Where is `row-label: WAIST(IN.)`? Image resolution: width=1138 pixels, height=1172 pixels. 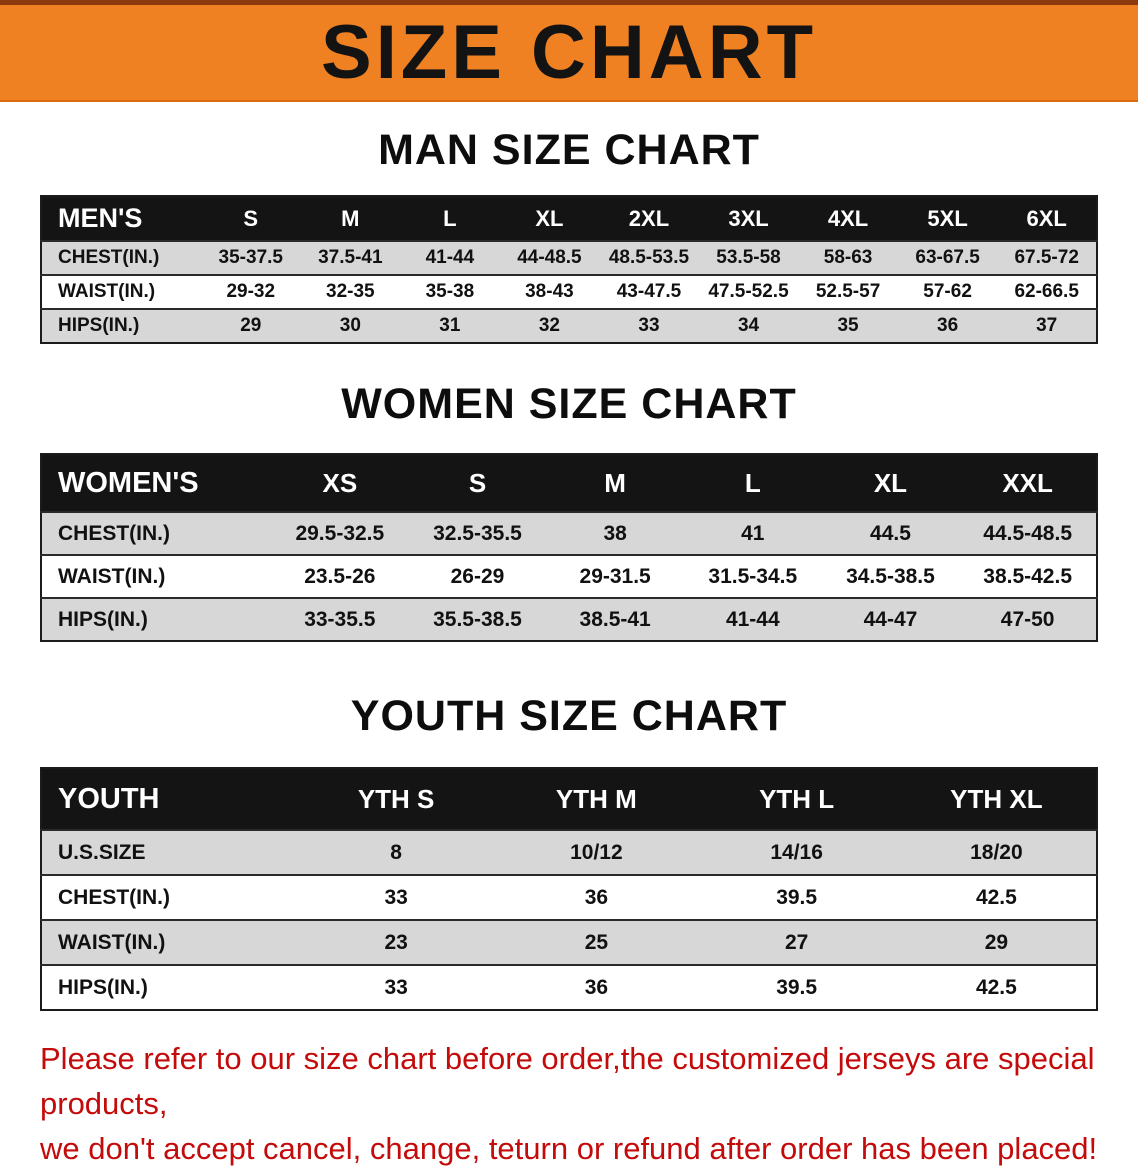
row-label: WAIST(IN.) is located at coordinates (112, 942).